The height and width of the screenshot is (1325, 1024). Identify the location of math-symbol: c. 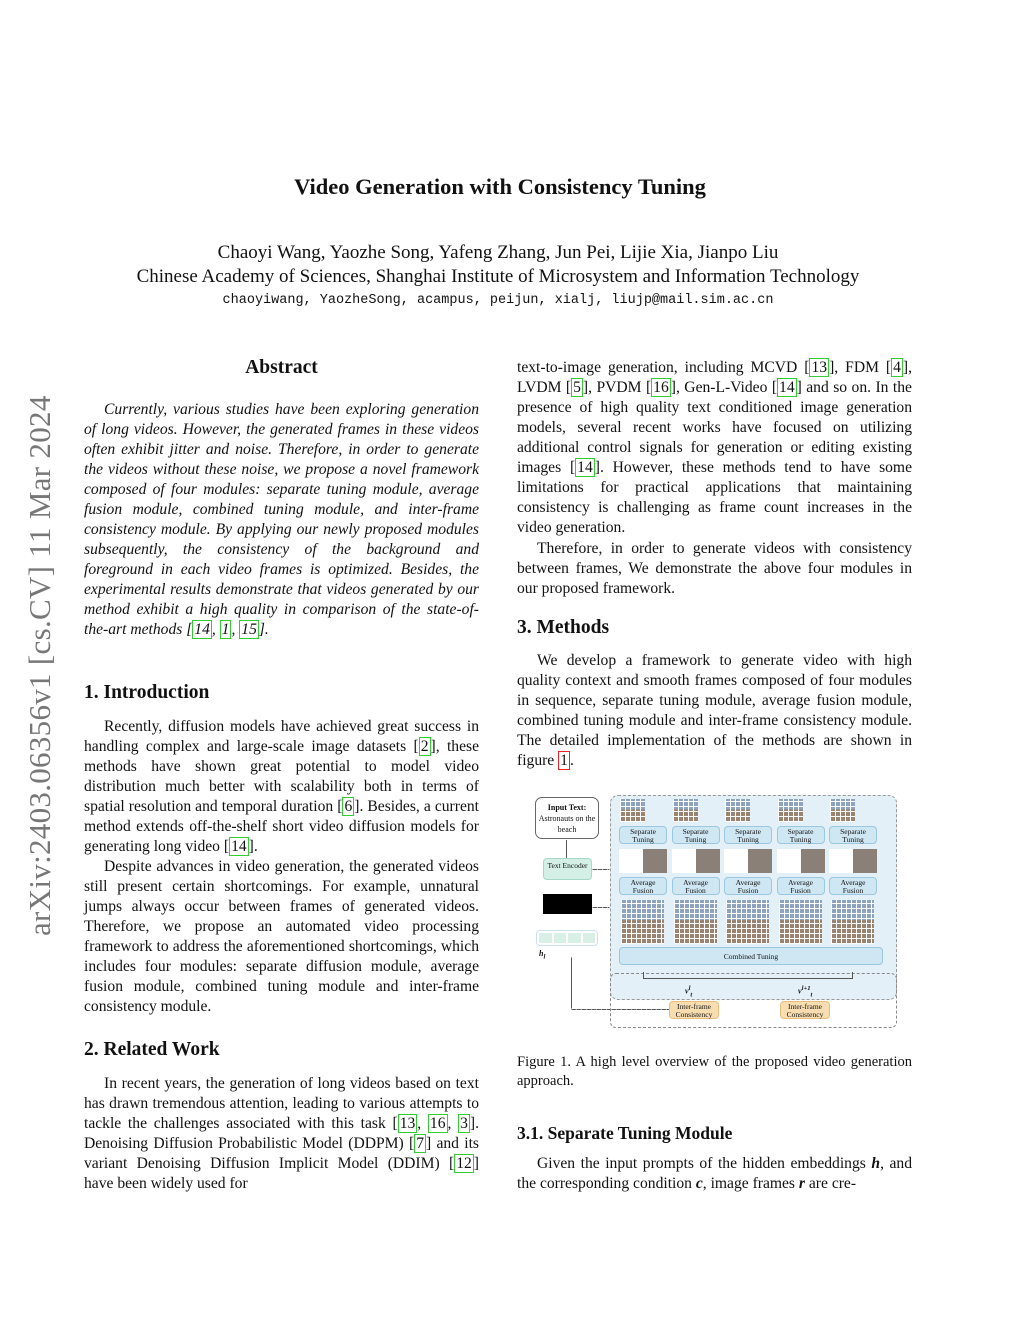
(699, 1183).